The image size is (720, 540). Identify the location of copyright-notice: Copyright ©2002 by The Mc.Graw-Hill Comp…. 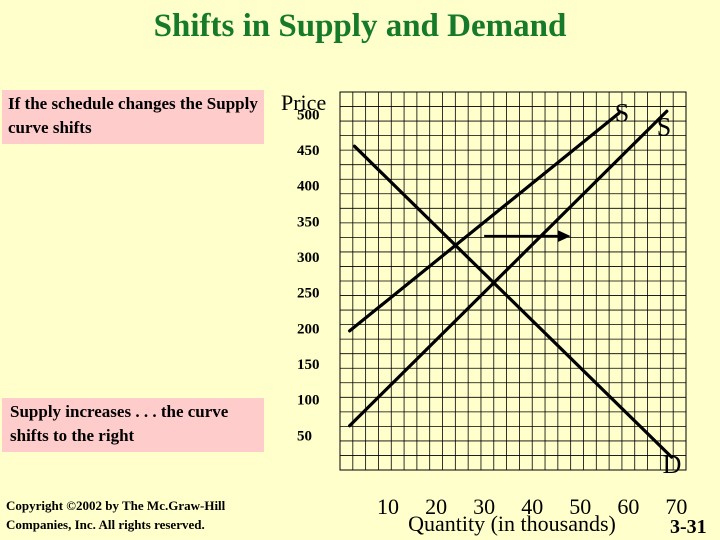
(131, 515).